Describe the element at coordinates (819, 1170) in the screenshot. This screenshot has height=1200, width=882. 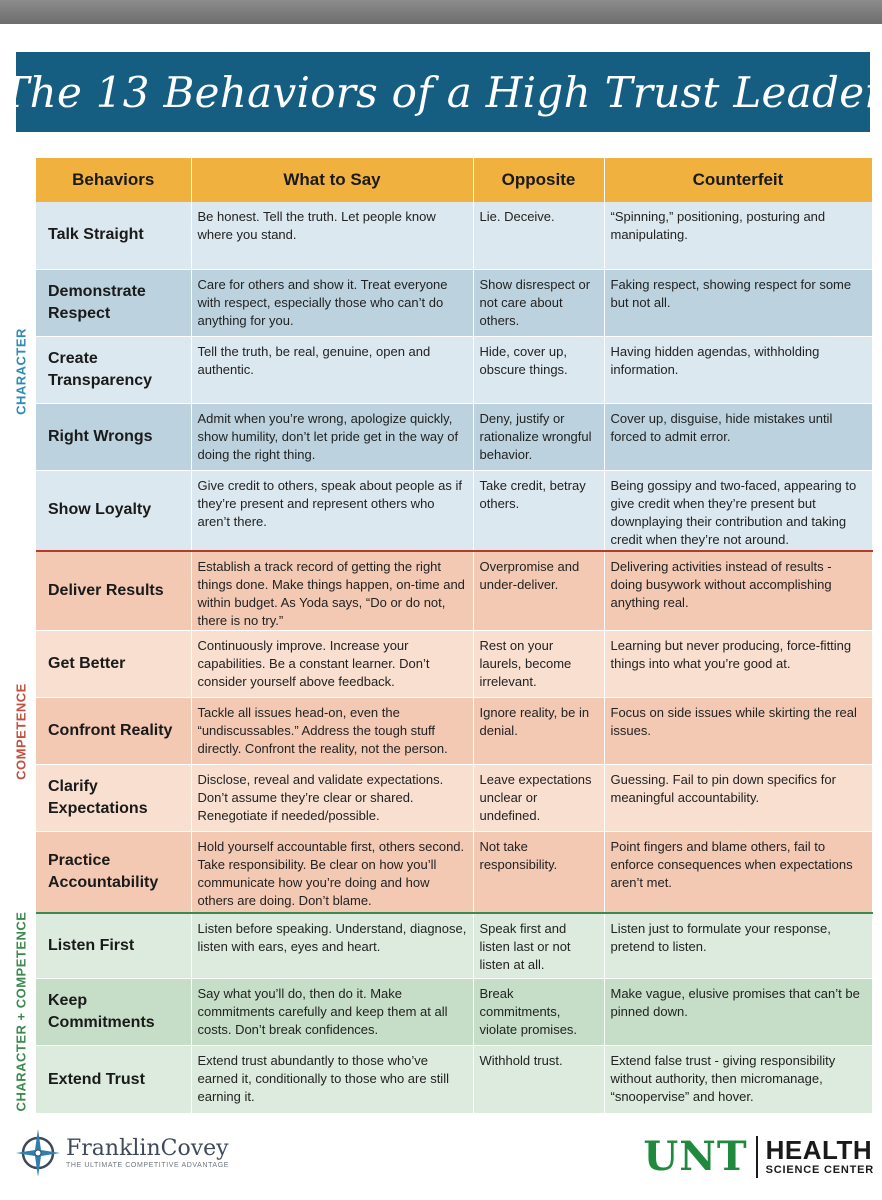
I see `science-center-wordmark: SCIENCE CENTER` at that location.